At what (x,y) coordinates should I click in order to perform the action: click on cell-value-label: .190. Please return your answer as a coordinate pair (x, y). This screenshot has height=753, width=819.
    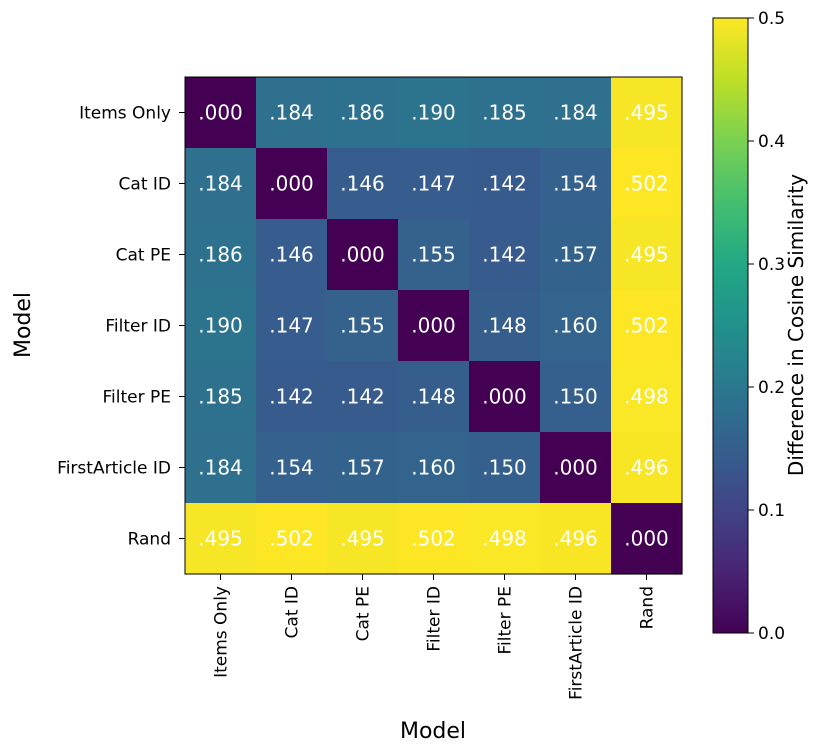
    Looking at the image, I should click on (433, 113).